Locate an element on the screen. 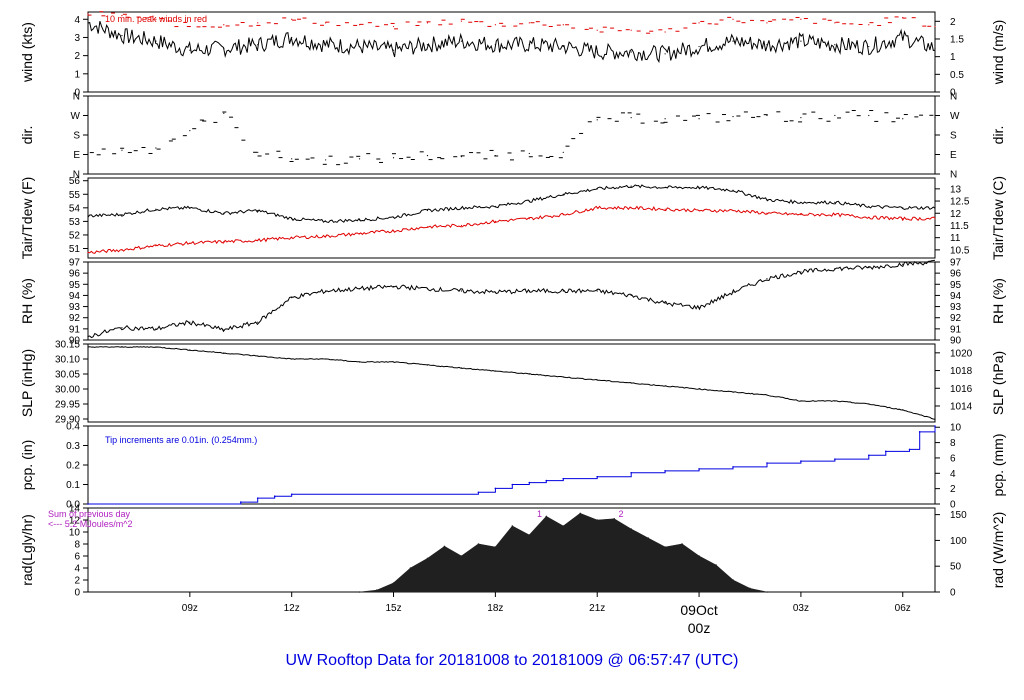 Image resolution: width=1024 pixels, height=700 pixels. right-tick-label: E is located at coordinates (953, 155).